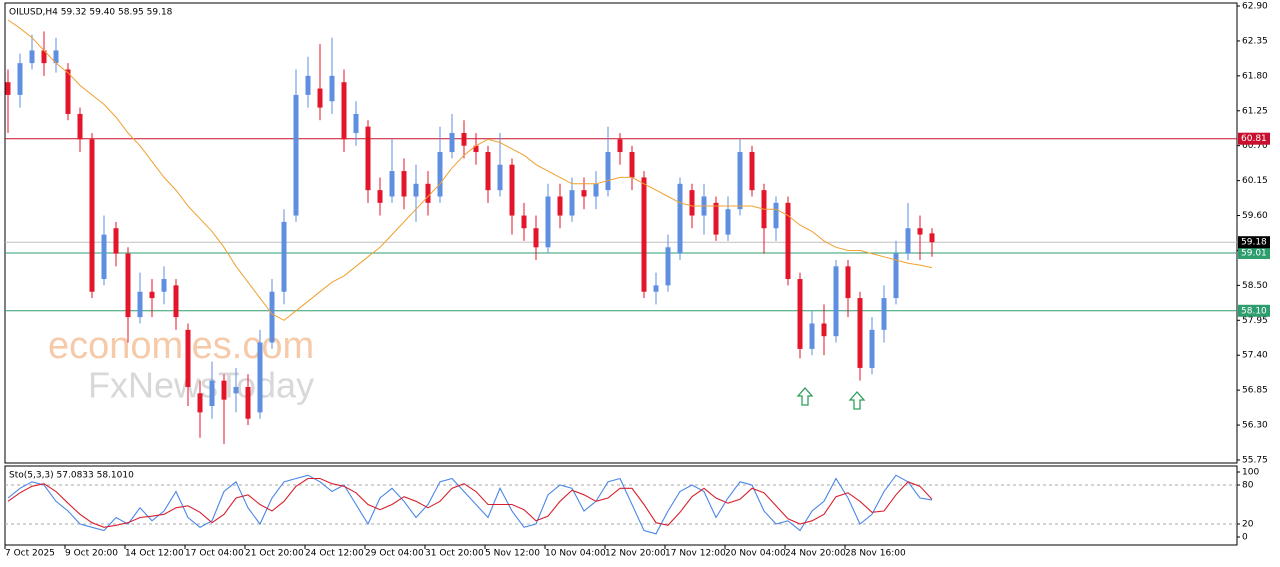 The width and height of the screenshot is (1280, 567). I want to click on y-tick-label: 56.85, so click(1255, 391).